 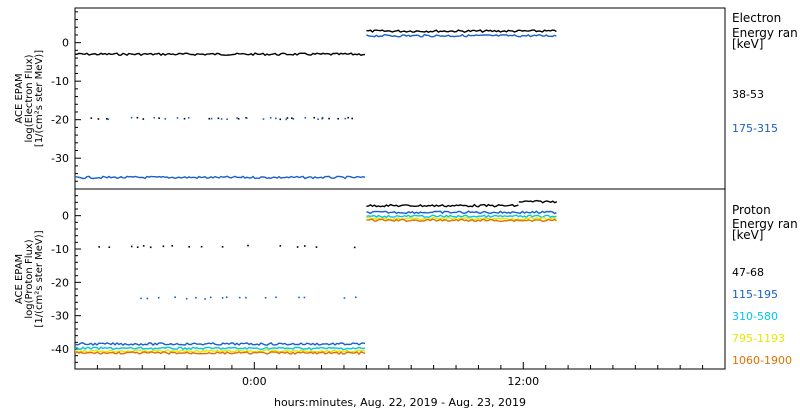 What do you see at coordinates (762, 360) in the screenshot?
I see `legend-label-1060-1900: 1060-1900` at bounding box center [762, 360].